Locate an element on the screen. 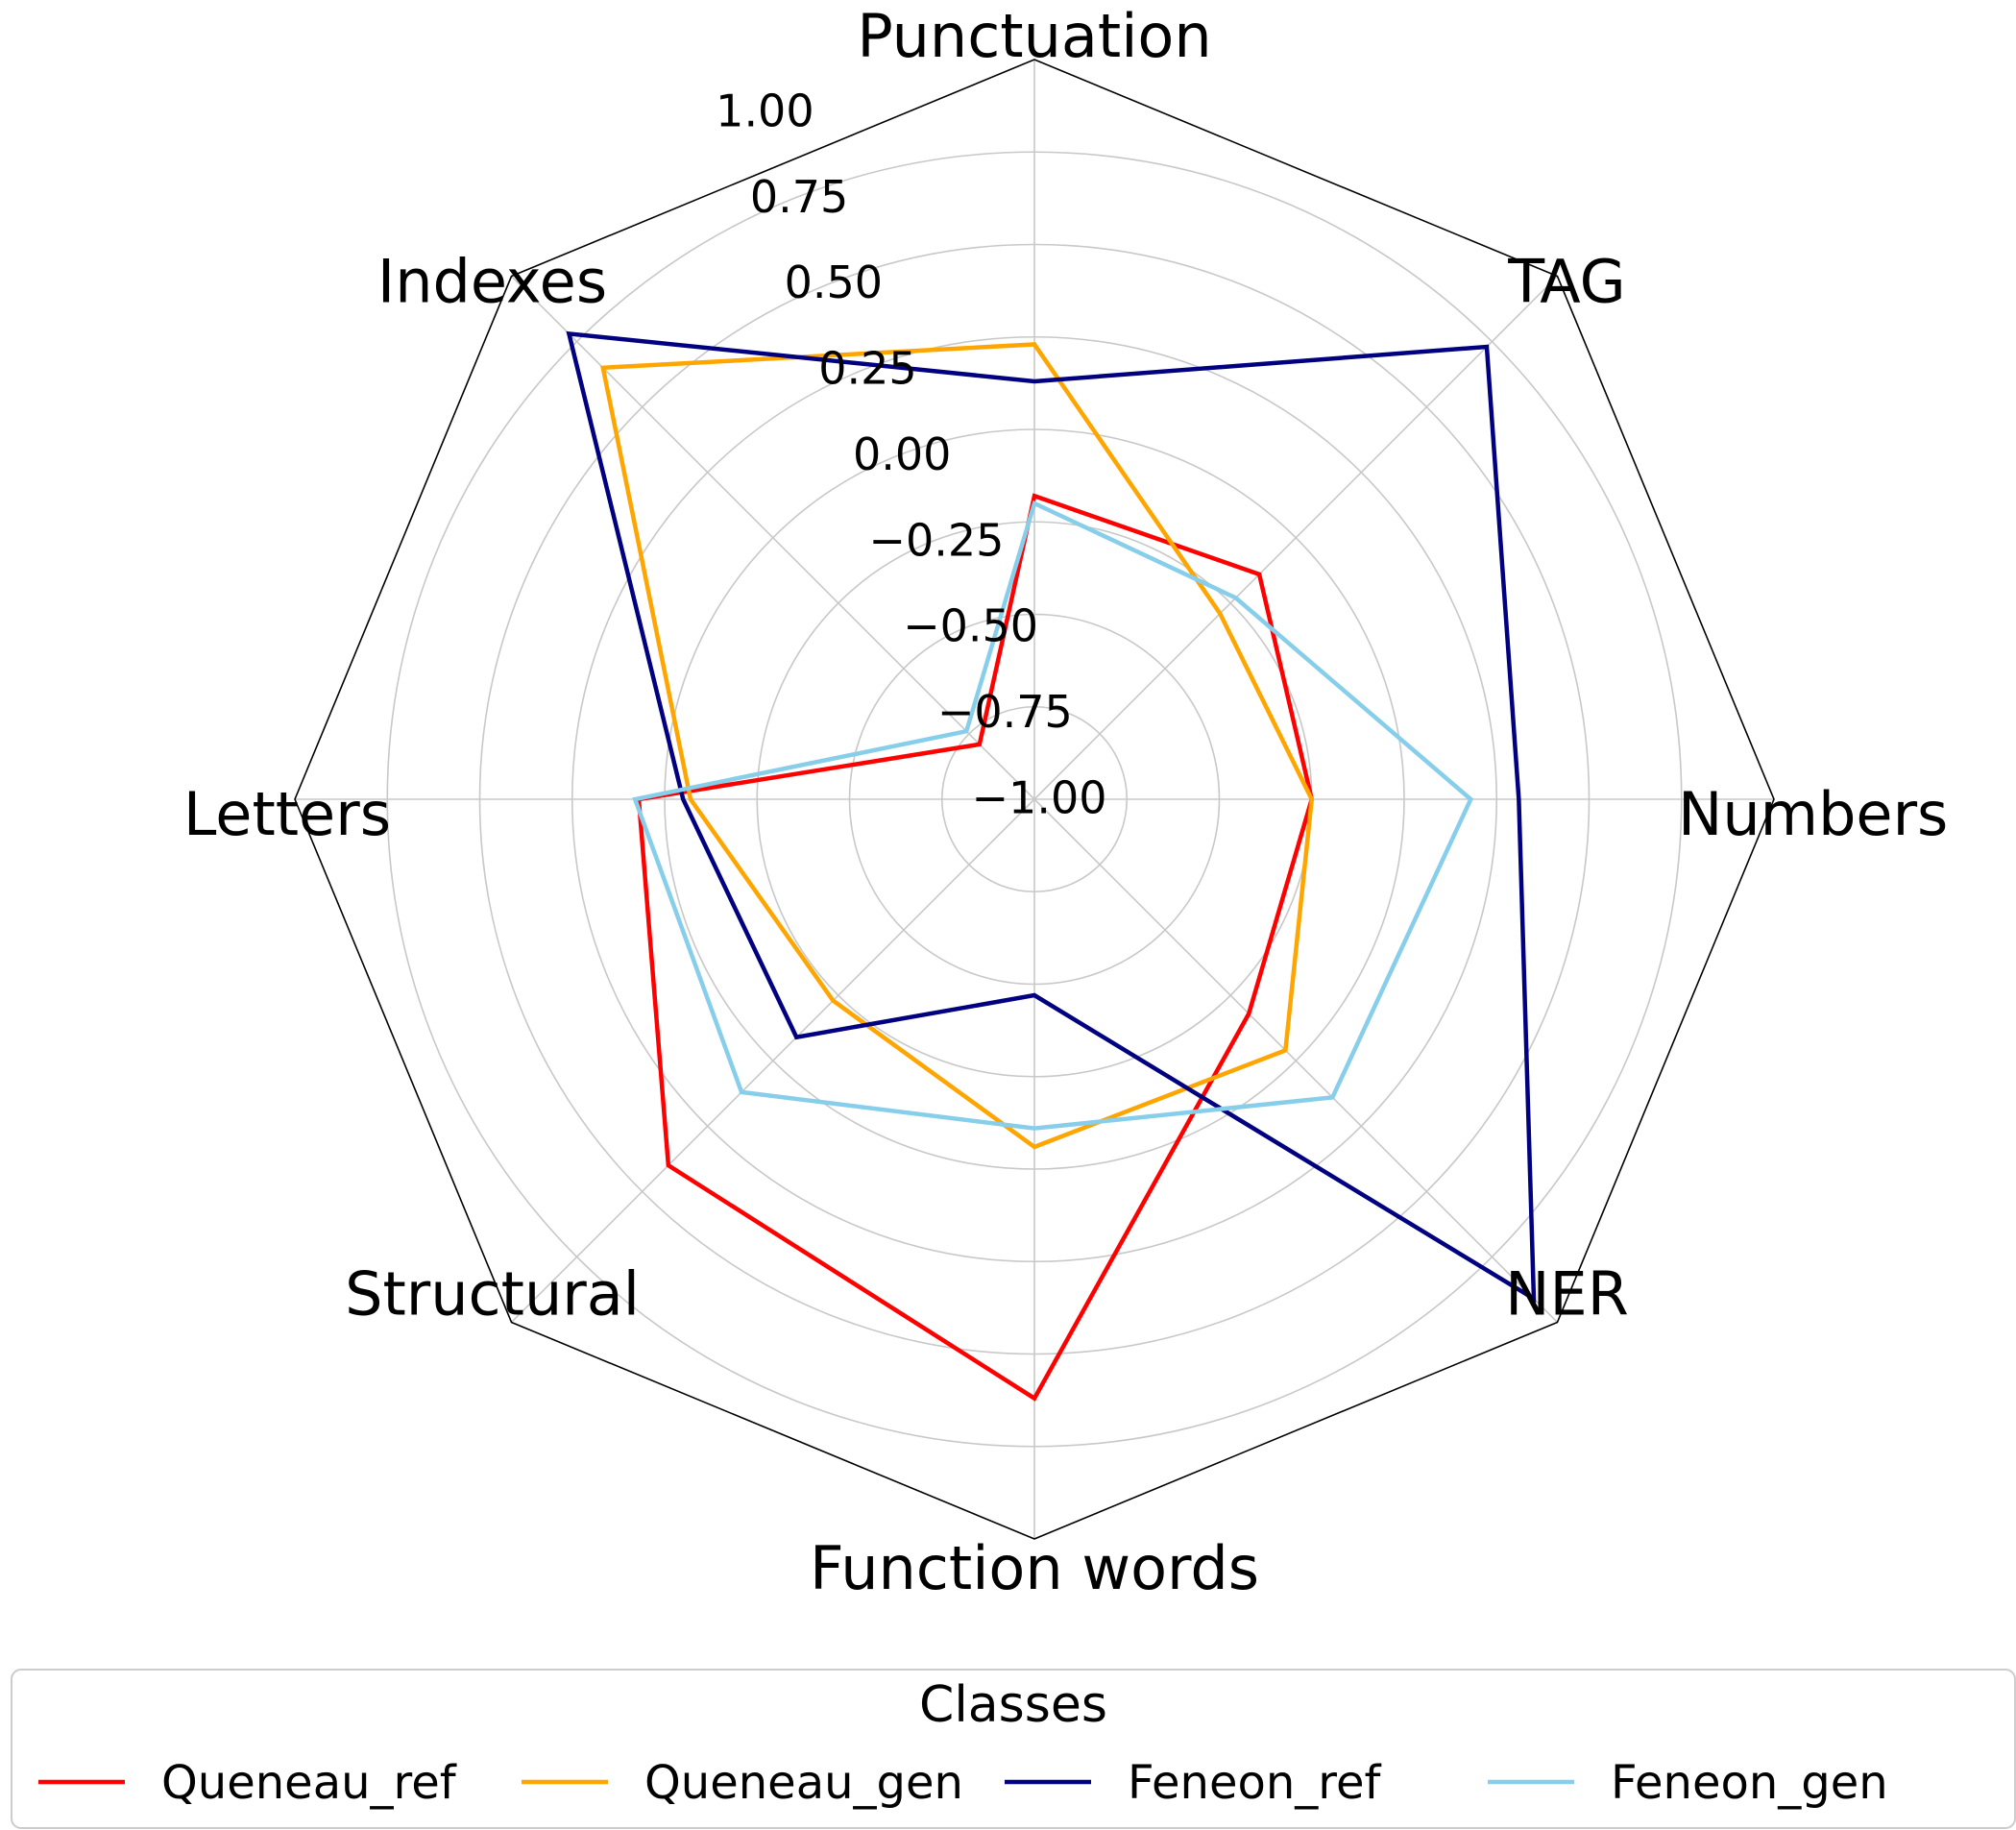 This screenshot has width=2016, height=1830. legend-item: Feneon_ref is located at coordinates (1193, 1783).